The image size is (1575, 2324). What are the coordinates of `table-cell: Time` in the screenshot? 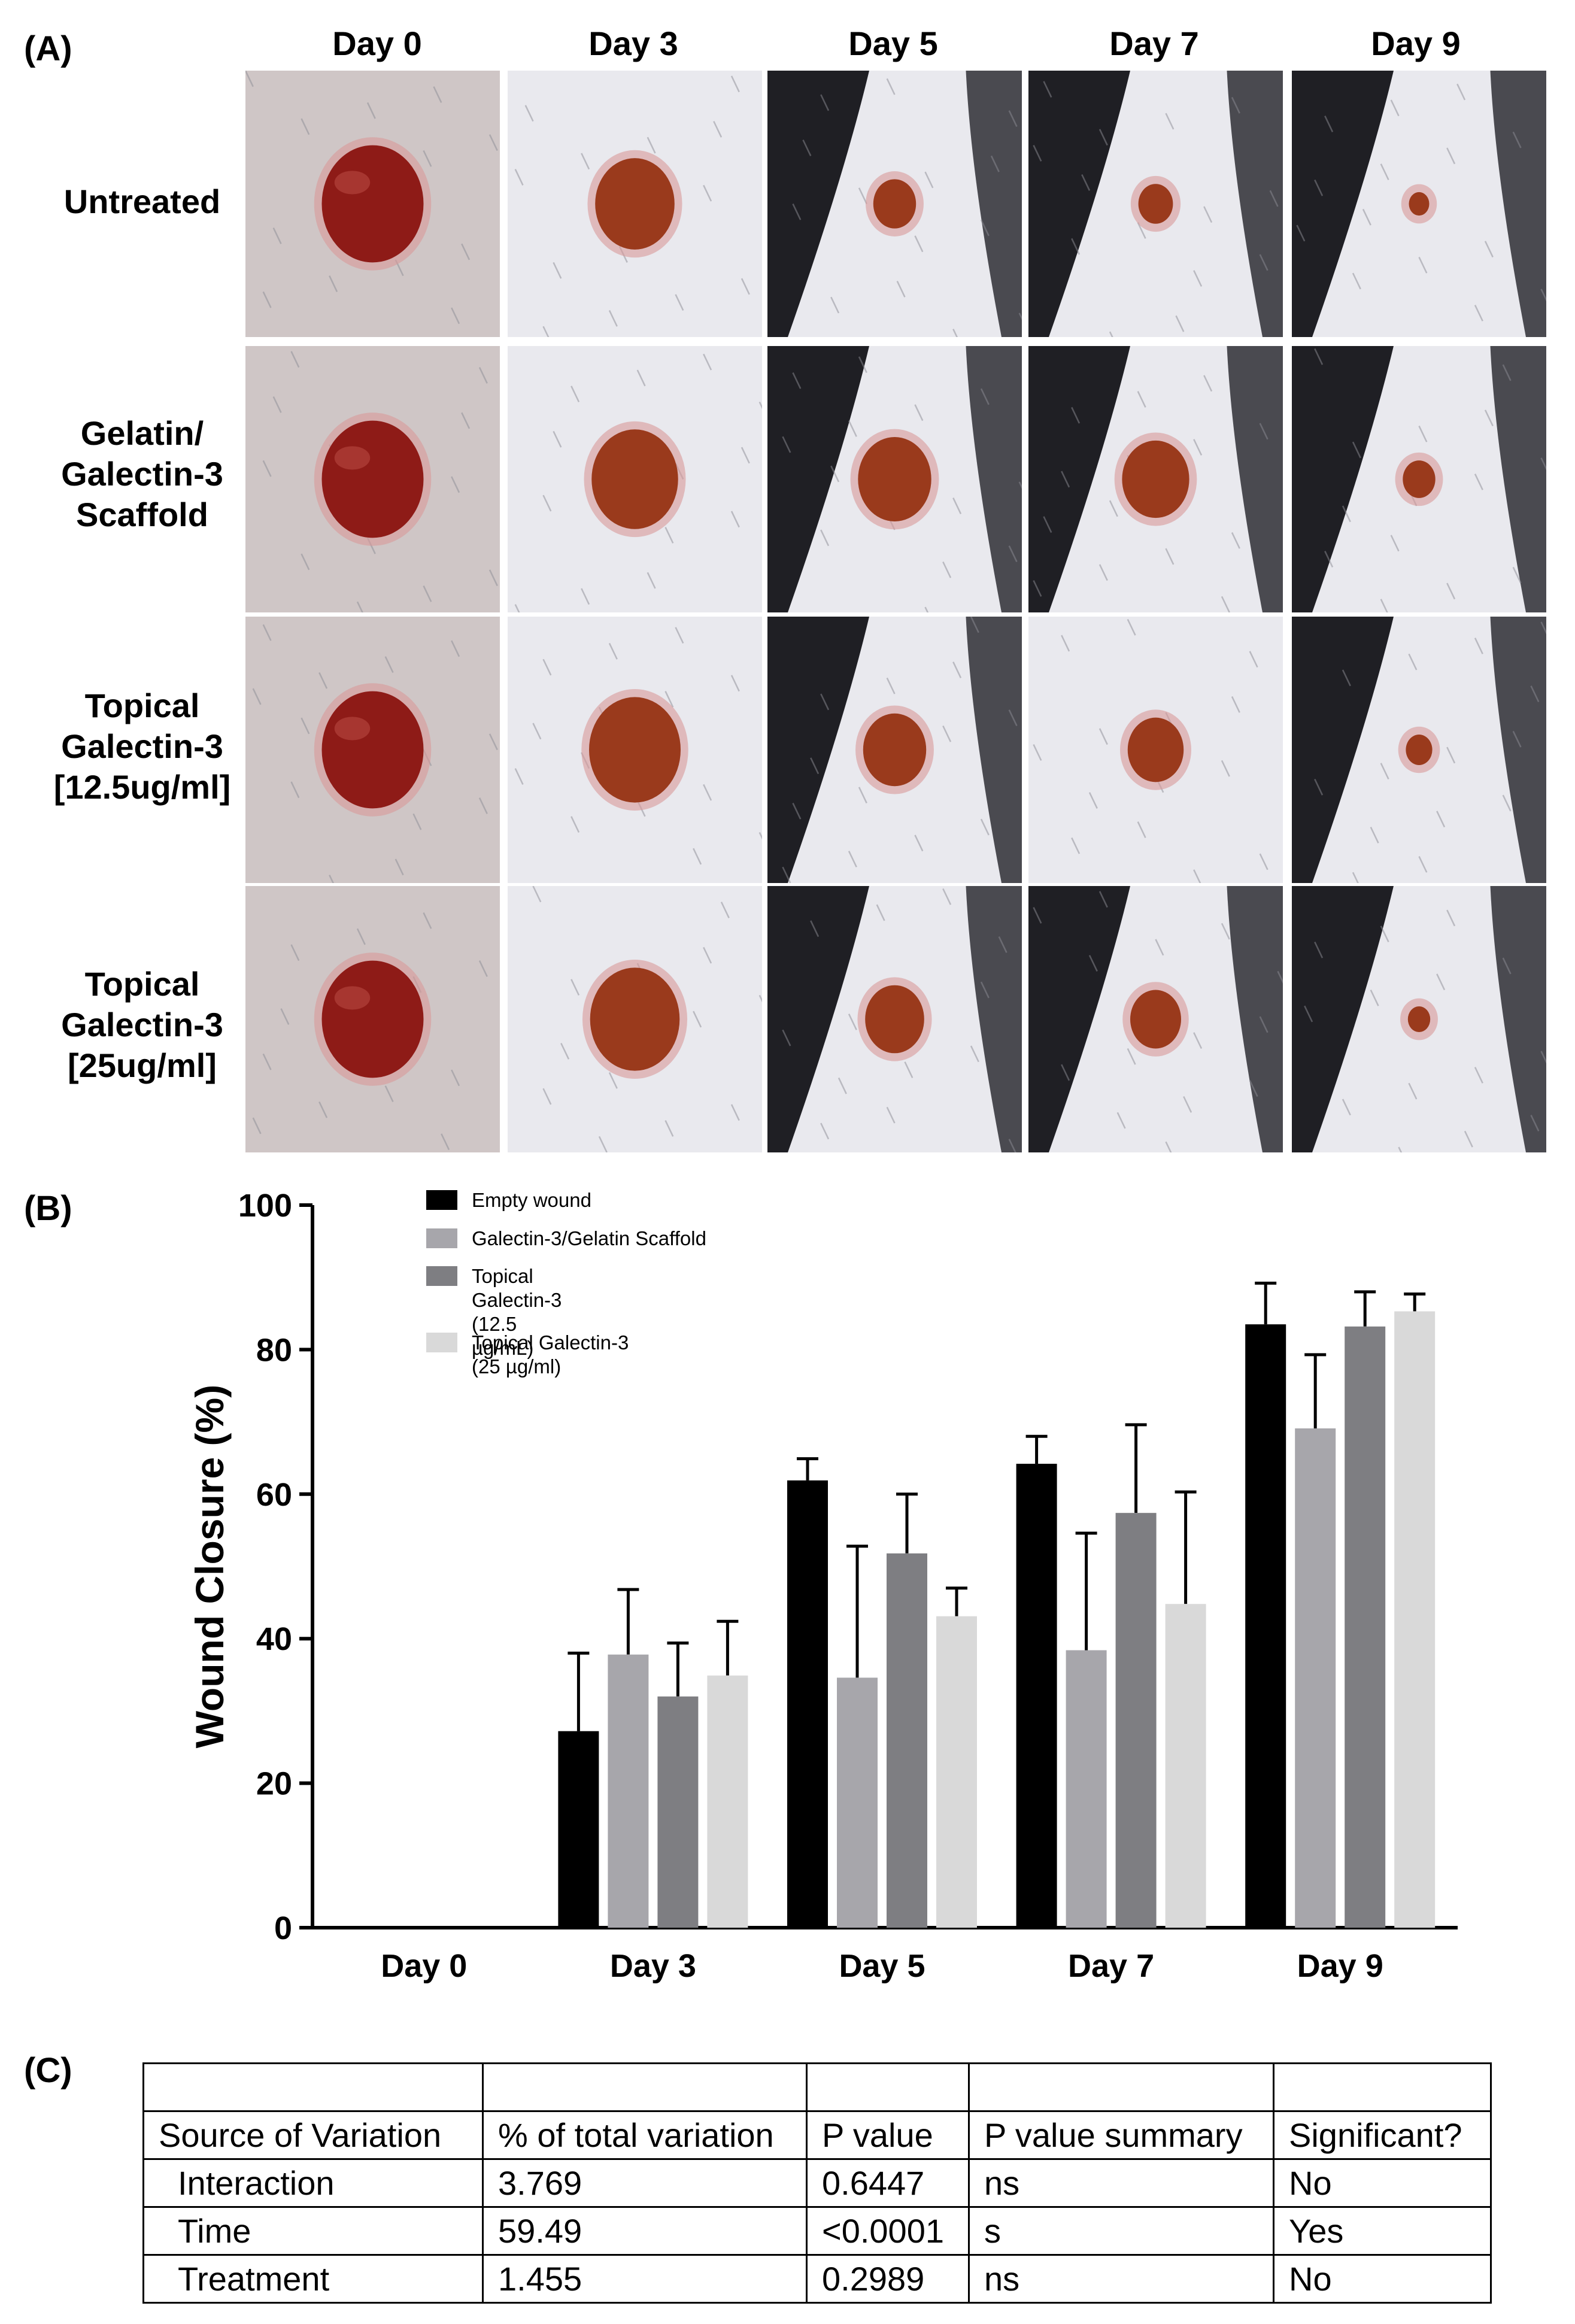 It's located at (313, 2231).